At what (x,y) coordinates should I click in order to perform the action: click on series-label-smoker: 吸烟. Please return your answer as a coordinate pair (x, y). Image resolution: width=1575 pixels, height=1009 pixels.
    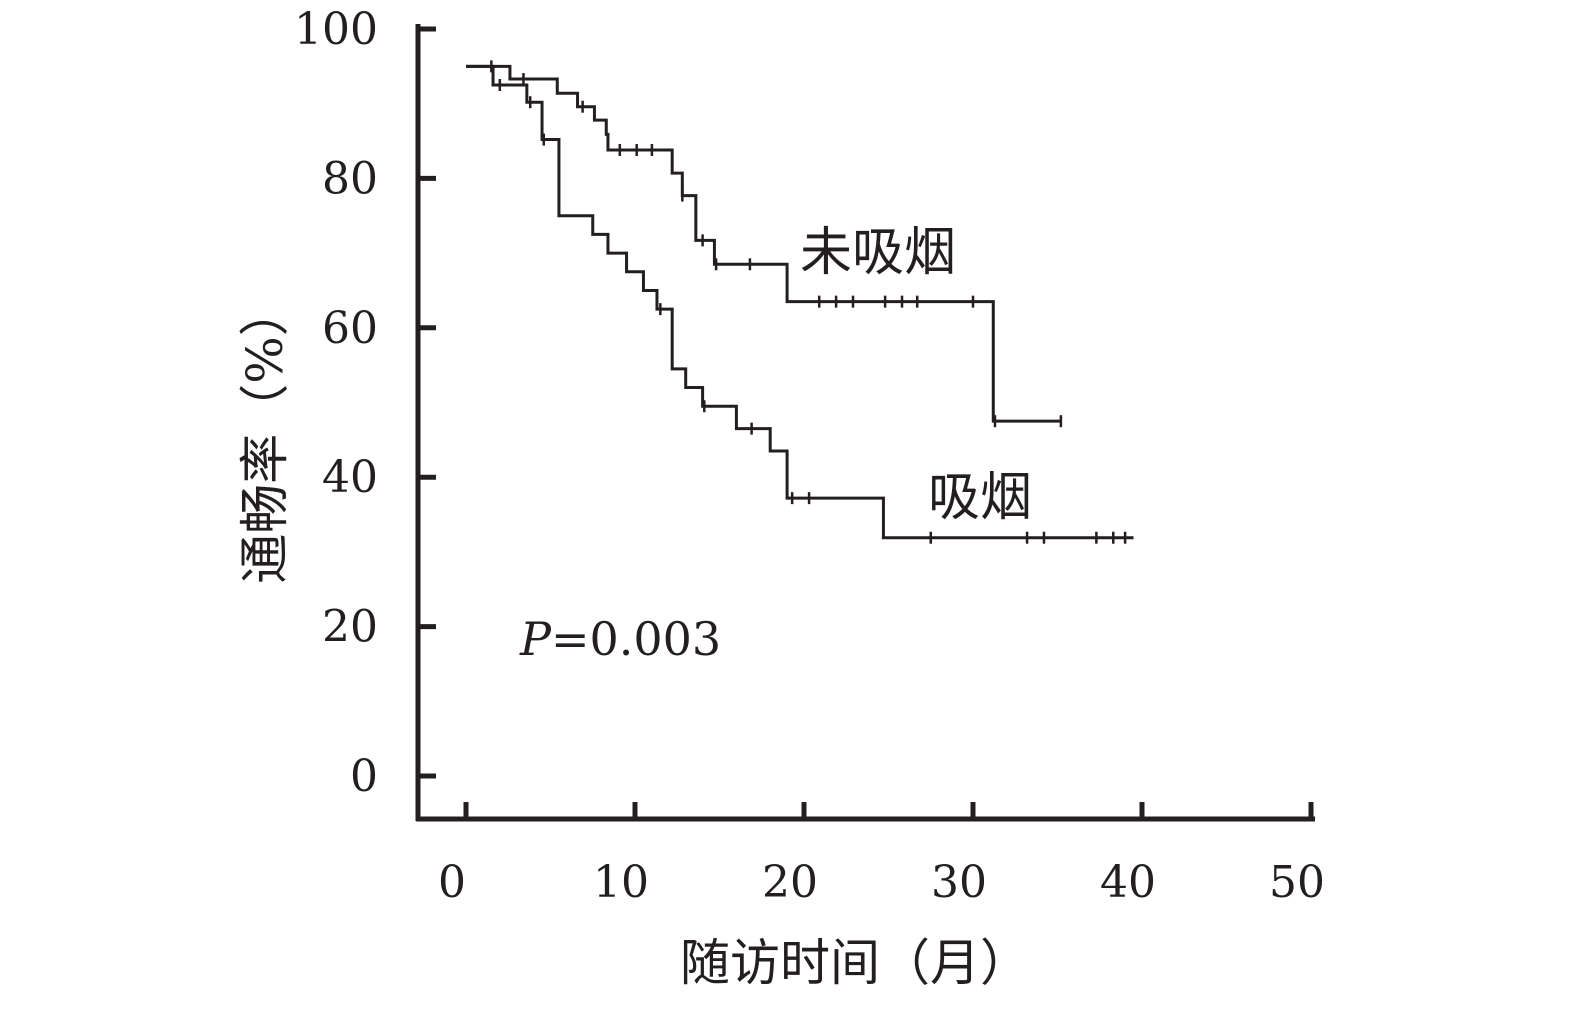
    Looking at the image, I should click on (980, 498).